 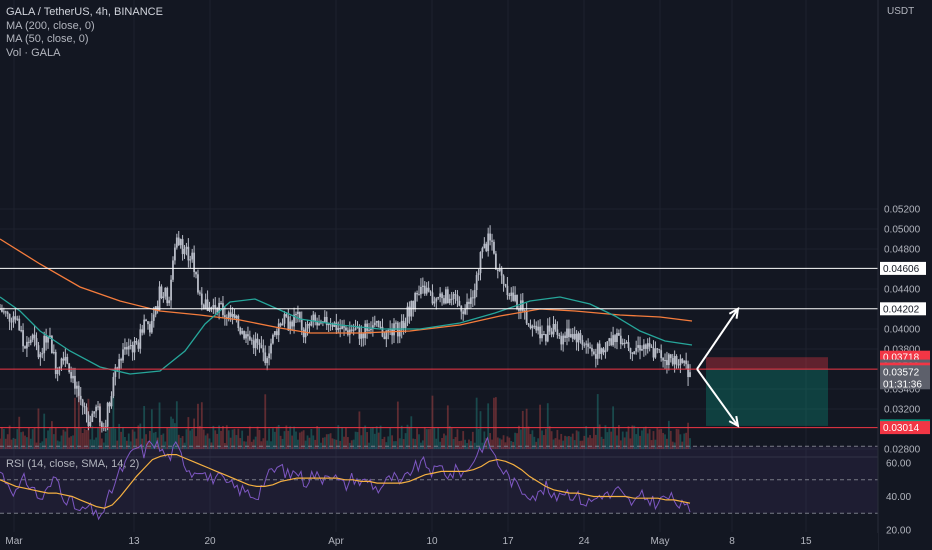 I want to click on rsi-pane, so click(x=439, y=478).